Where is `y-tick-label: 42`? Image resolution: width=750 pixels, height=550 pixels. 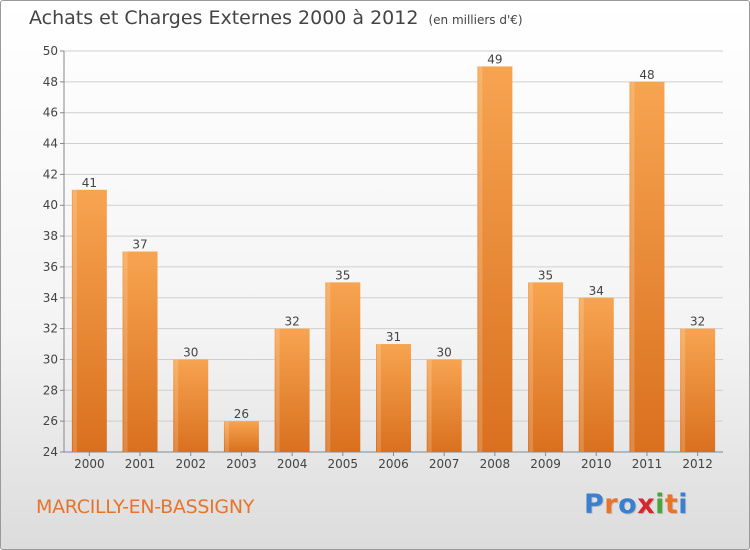
y-tick-label: 42 is located at coordinates (50, 174).